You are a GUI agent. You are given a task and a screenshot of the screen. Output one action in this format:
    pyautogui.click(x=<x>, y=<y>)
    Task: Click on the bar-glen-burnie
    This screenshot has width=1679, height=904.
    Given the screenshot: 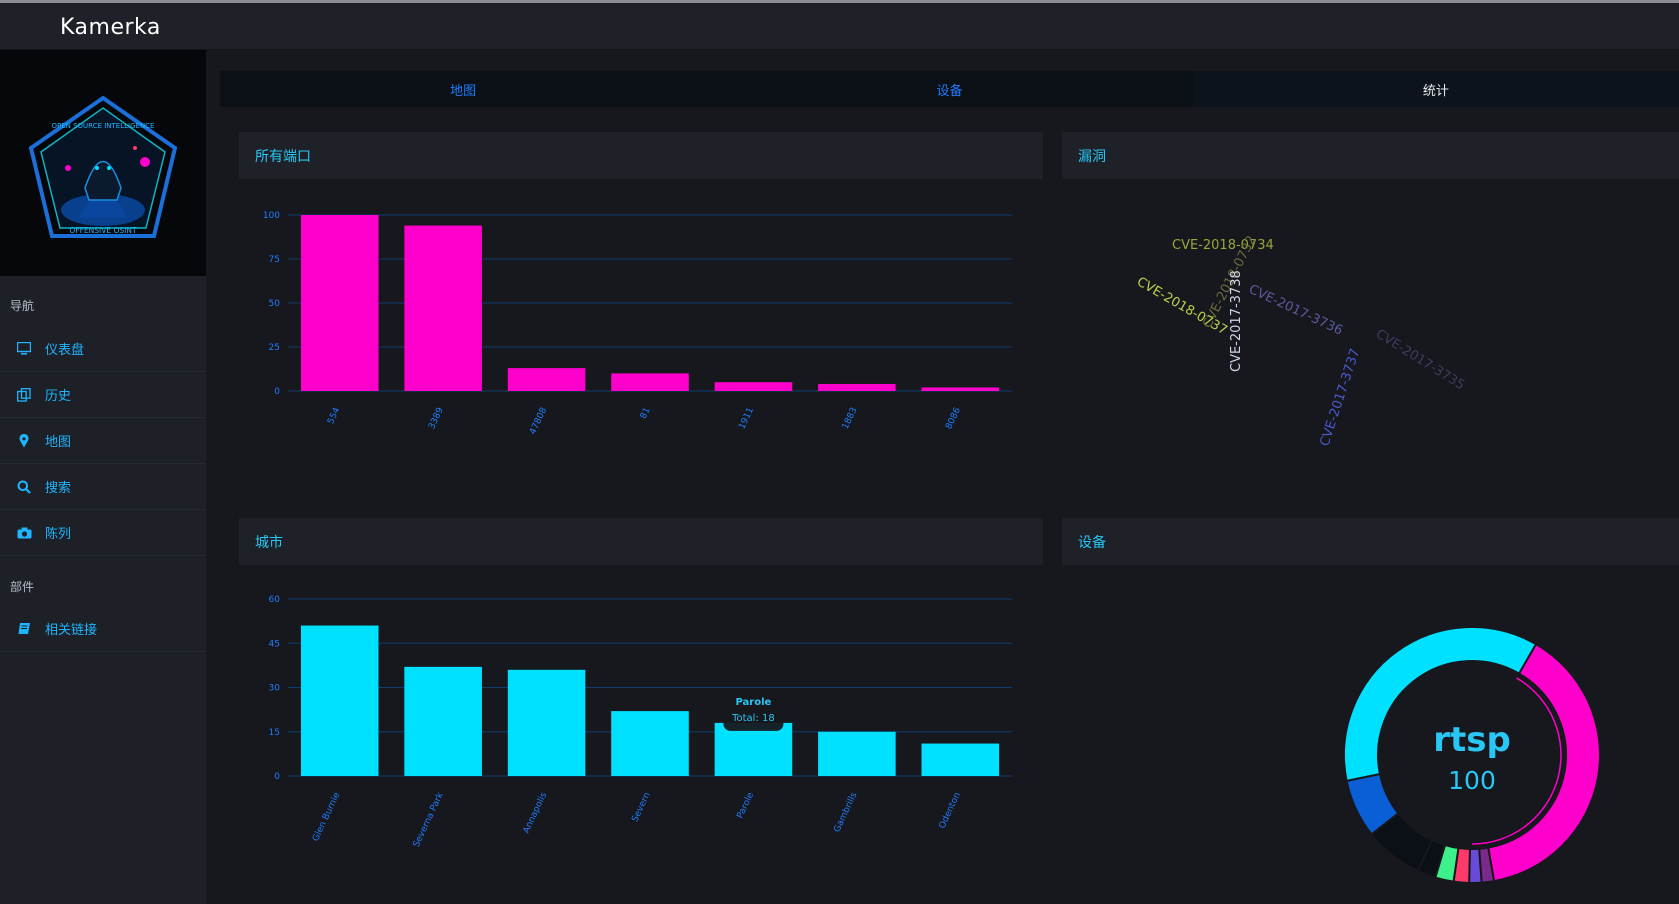 What is the action you would take?
    pyautogui.click(x=339, y=700)
    